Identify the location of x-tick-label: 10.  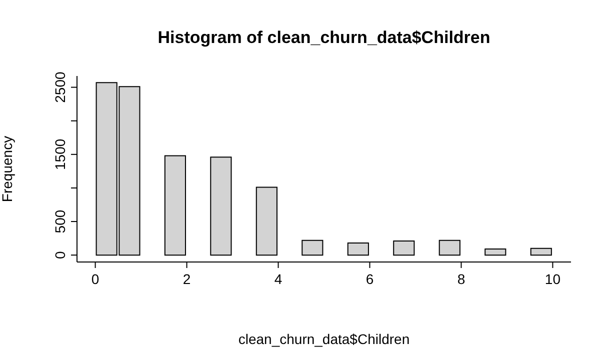
(552, 279).